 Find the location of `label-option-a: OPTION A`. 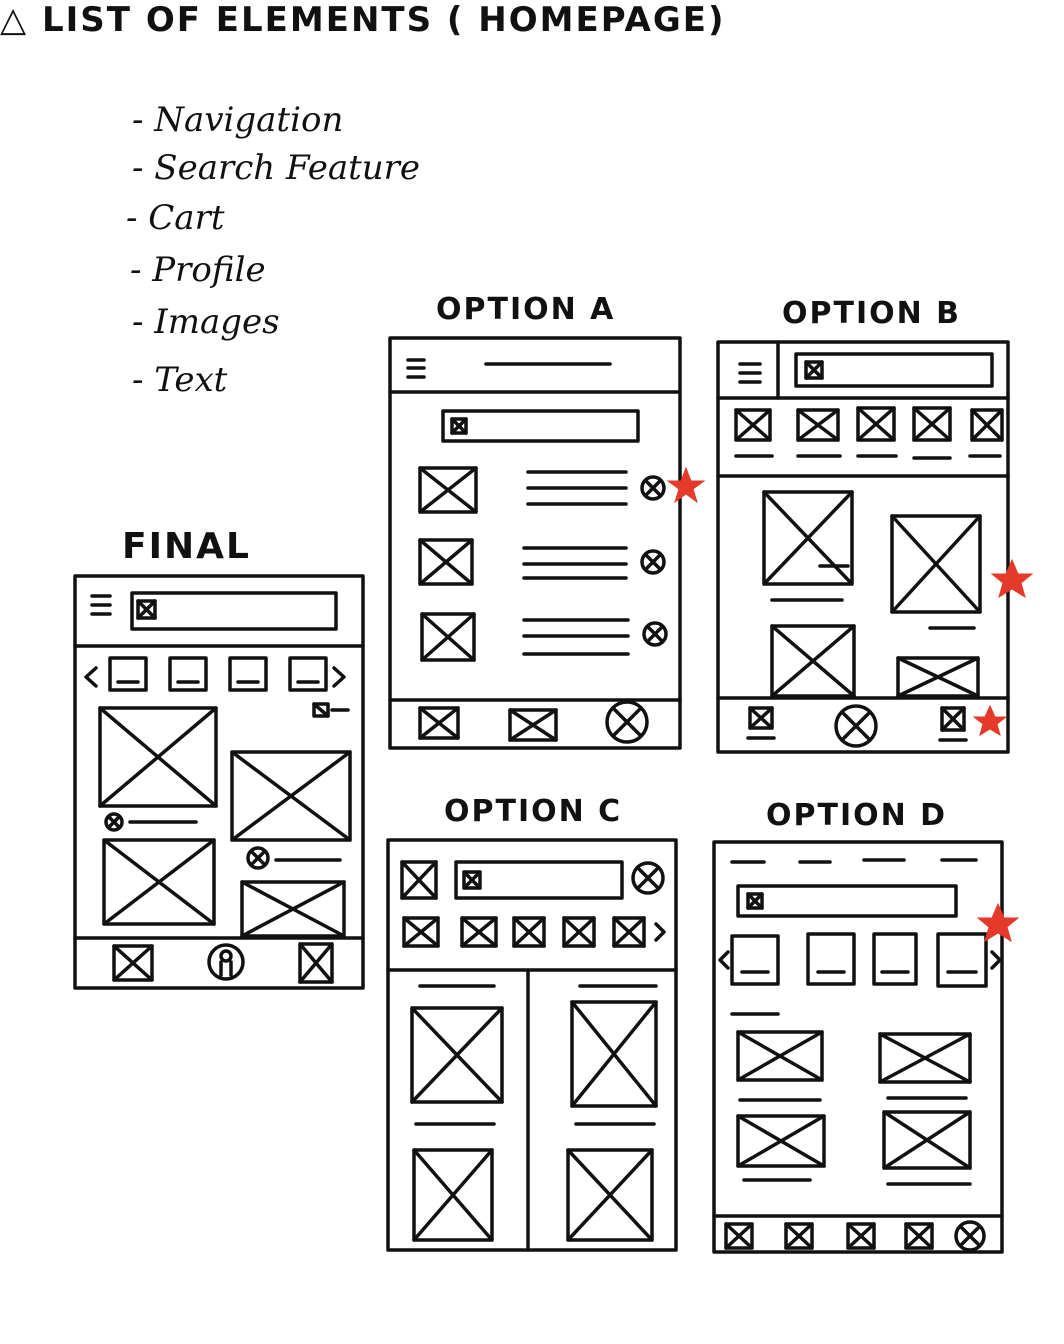

label-option-a: OPTION A is located at coordinates (526, 309).